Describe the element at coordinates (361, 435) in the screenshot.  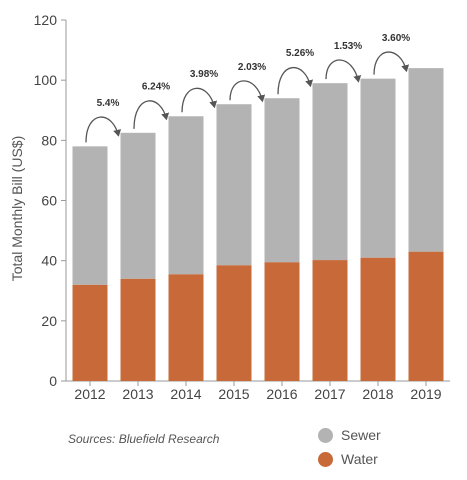
I see `legend-label-sewer: Sewer` at that location.